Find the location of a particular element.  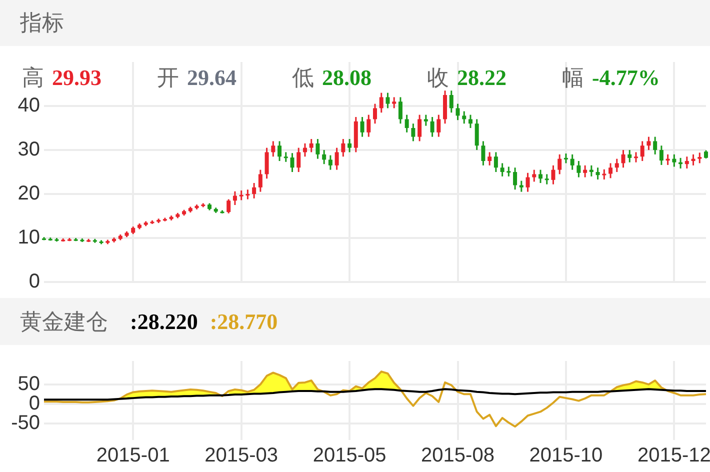

annotation: 幅 is located at coordinates (573, 77).